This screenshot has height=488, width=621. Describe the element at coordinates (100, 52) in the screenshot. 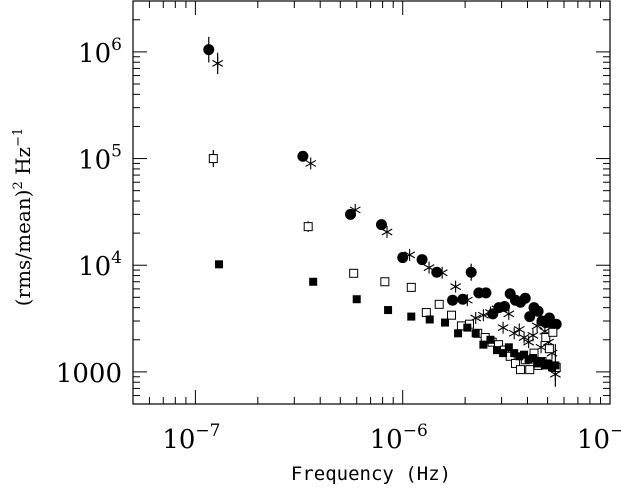

I see `y-tick-label: 10⁶` at that location.